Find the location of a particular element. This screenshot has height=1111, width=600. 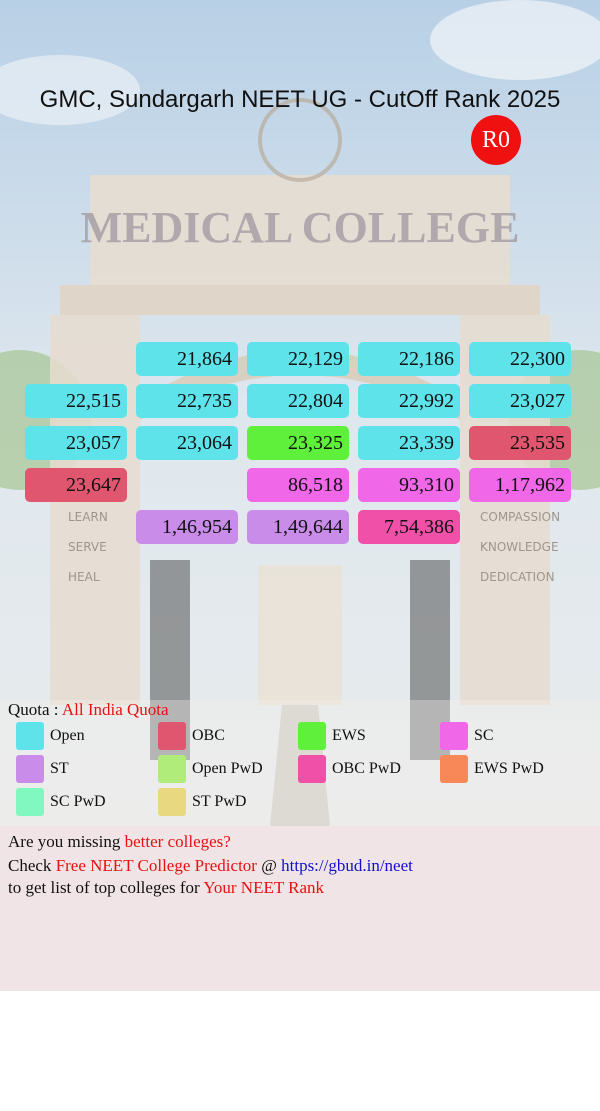

rank-cell: 23,064 is located at coordinates (187, 443).